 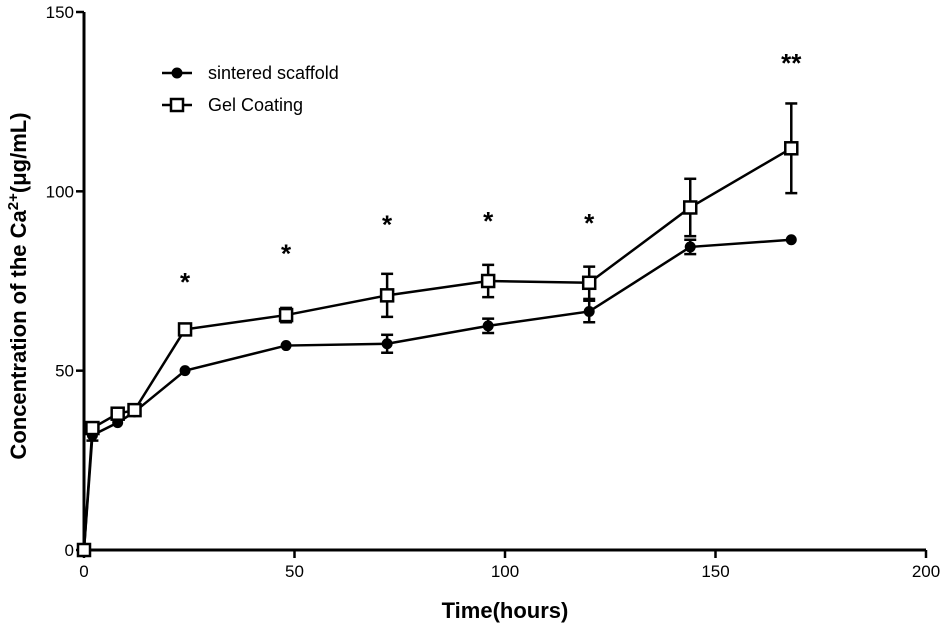 I want to click on legend-marker-sintered, so click(x=177, y=73).